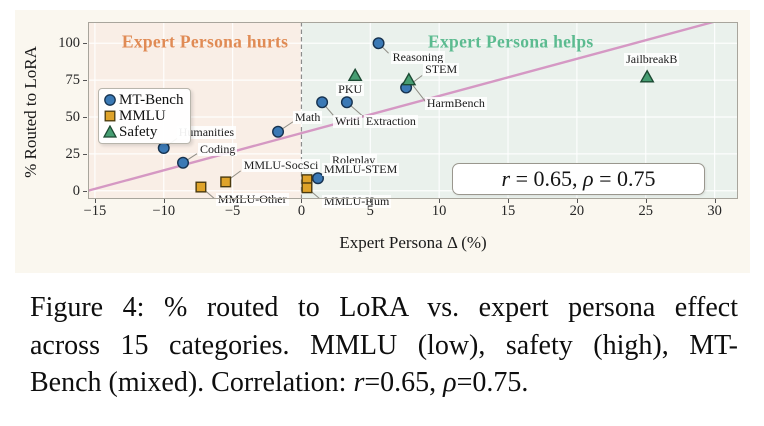 This screenshot has height=426, width=764. Describe the element at coordinates (409, 79) in the screenshot. I see `point-harmbench` at that location.